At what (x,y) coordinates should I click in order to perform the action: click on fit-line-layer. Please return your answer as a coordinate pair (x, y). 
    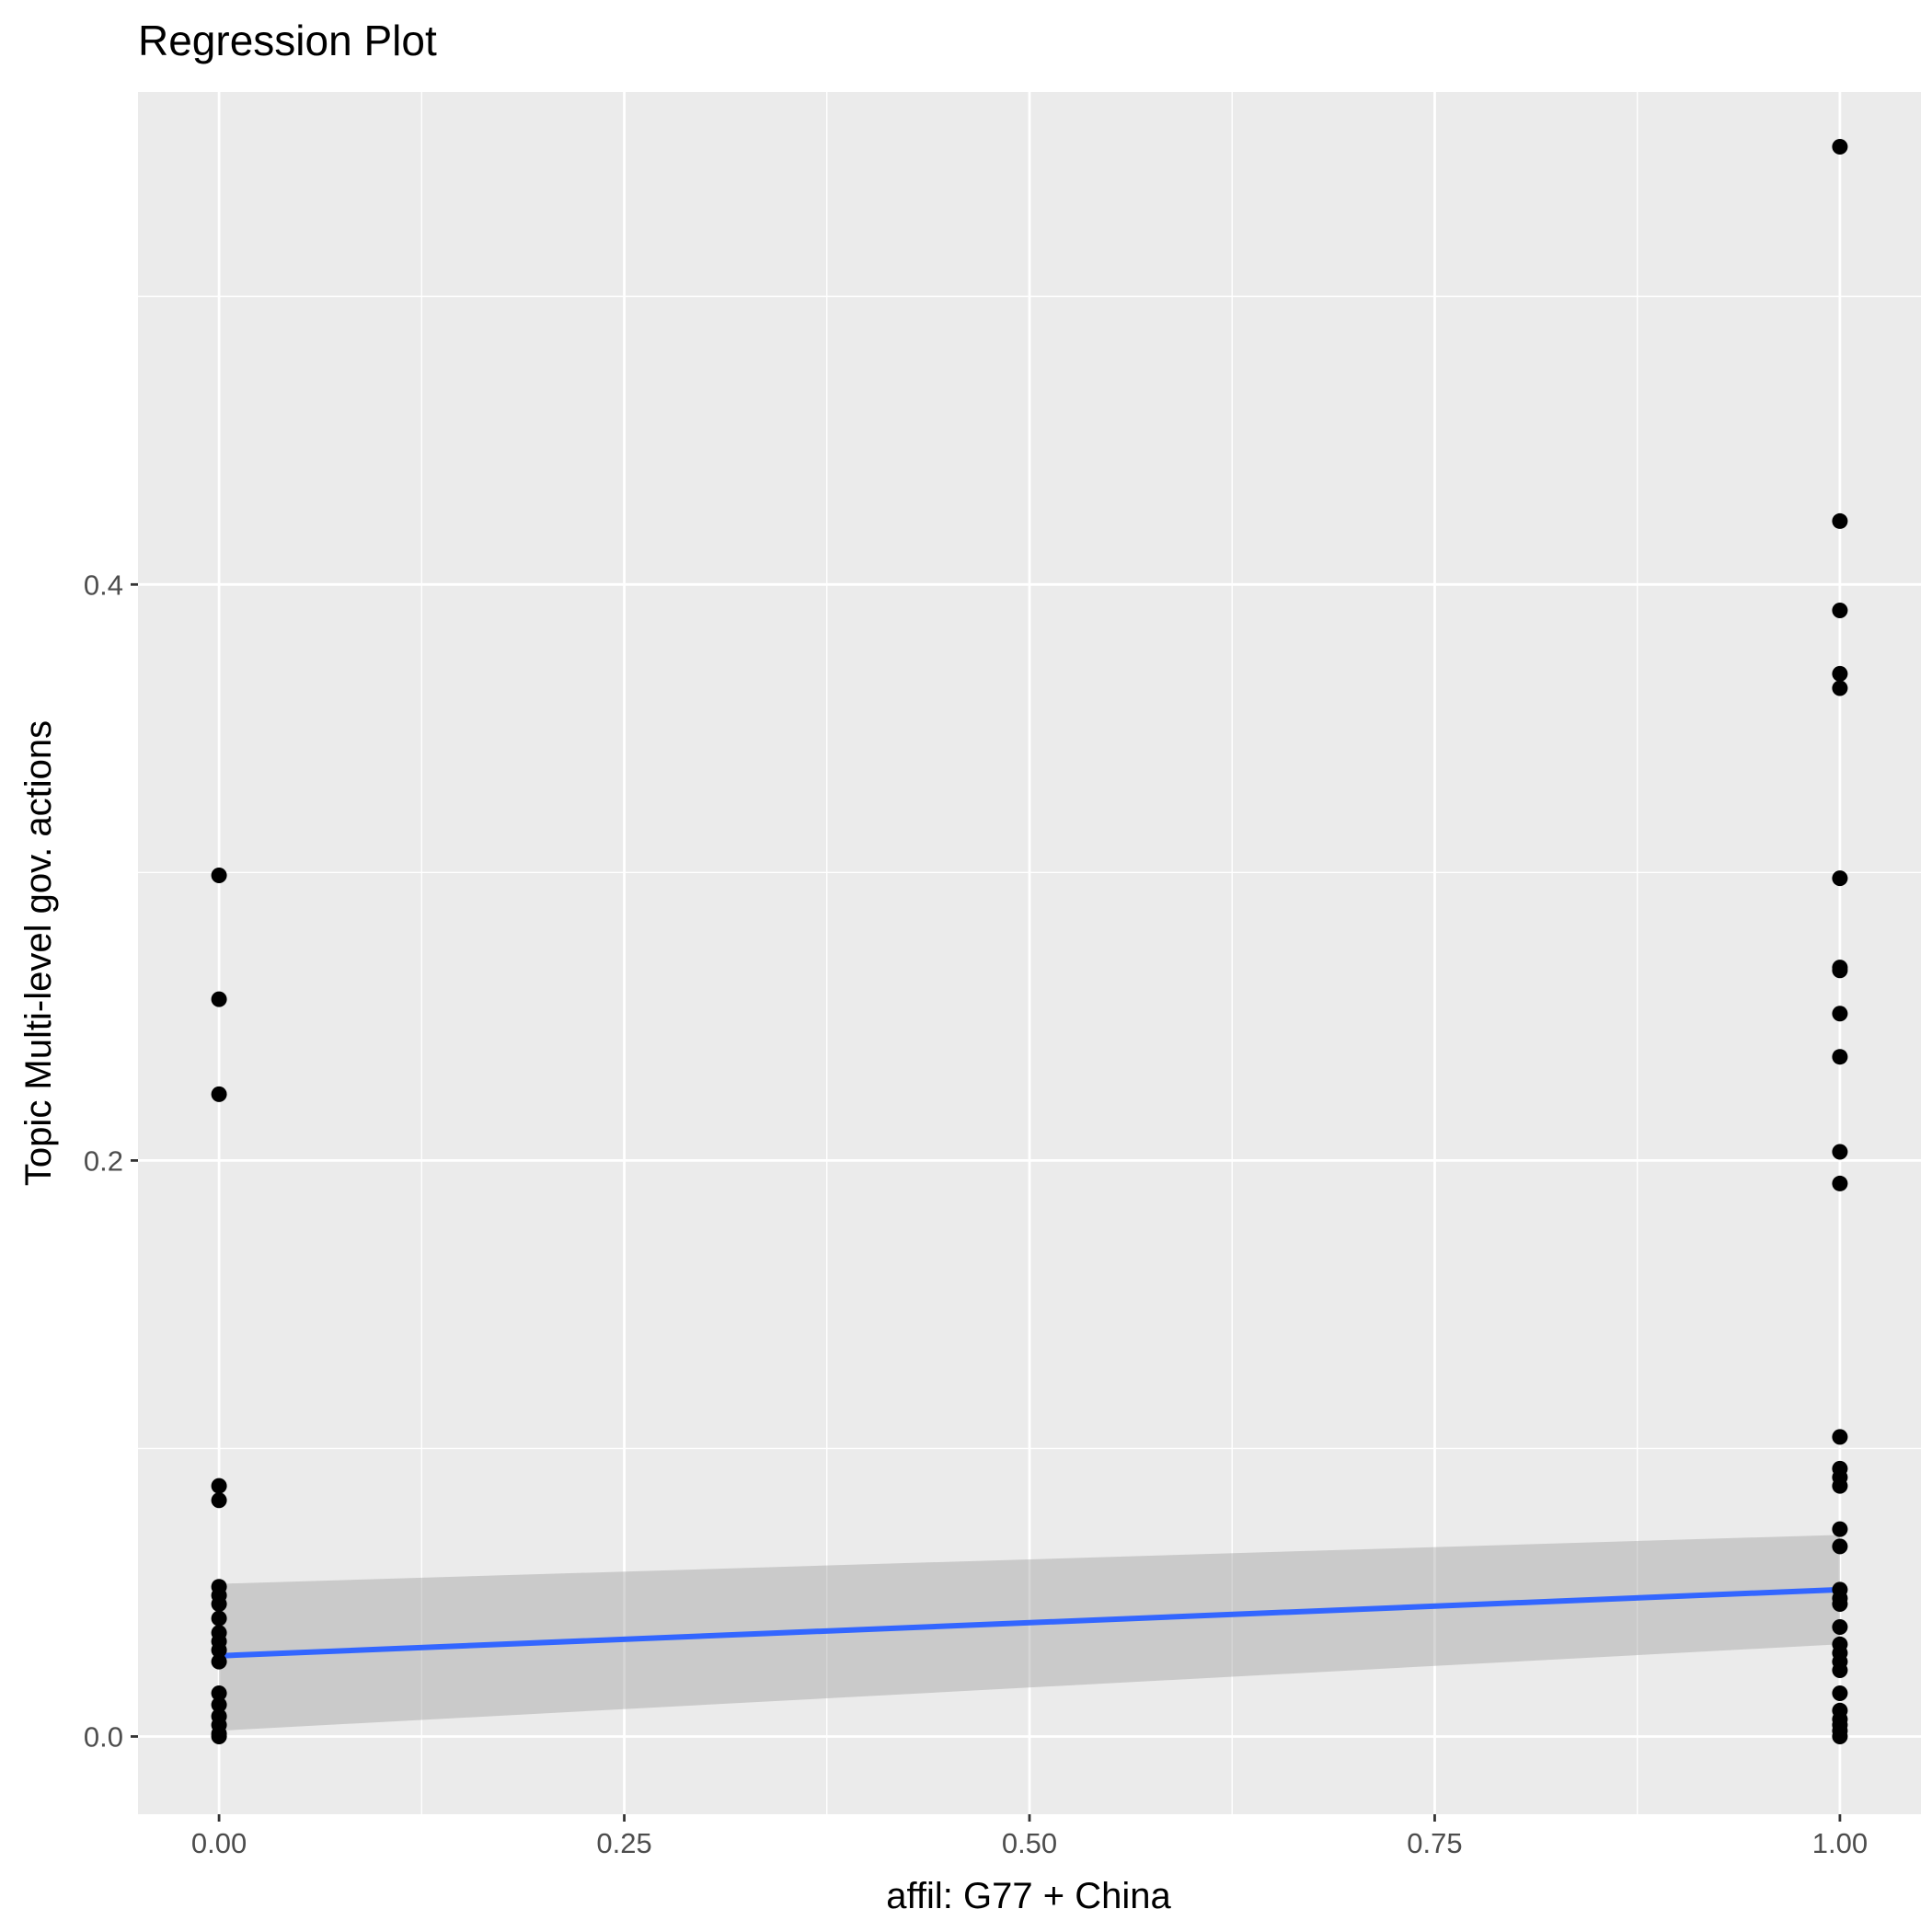
    Looking at the image, I should click on (1029, 1622).